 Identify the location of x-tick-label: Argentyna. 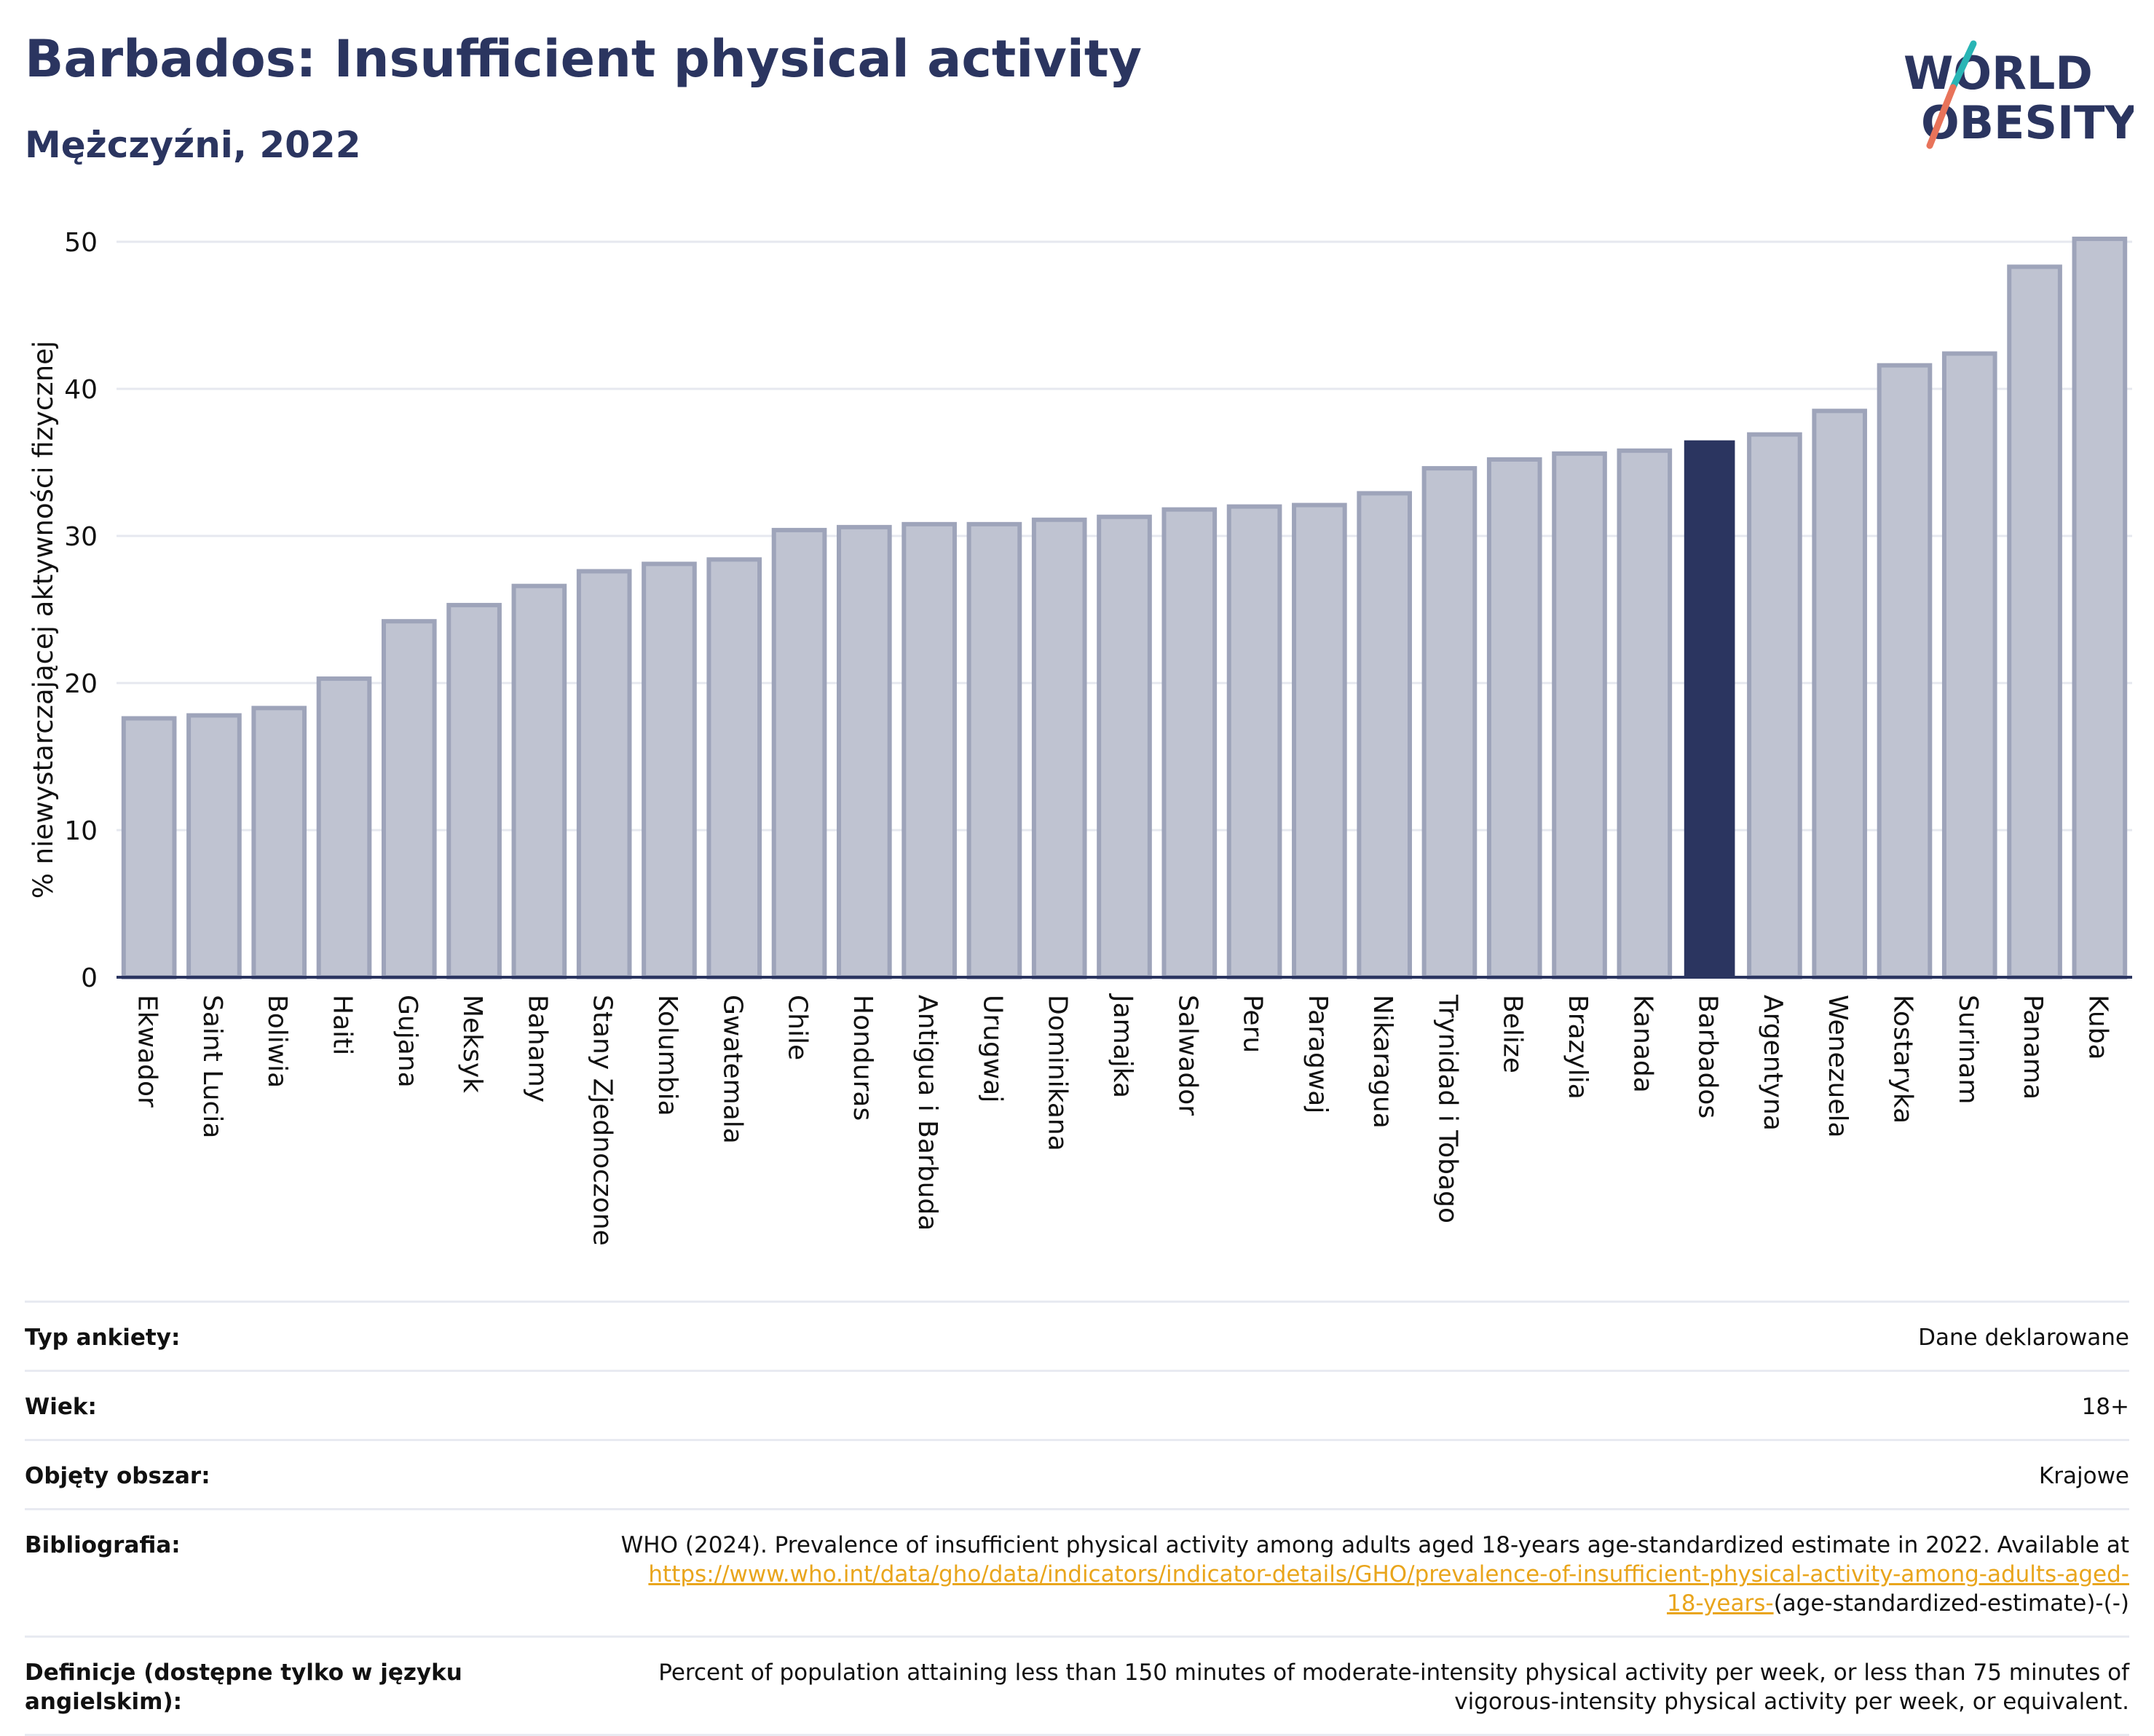
(1773, 1063).